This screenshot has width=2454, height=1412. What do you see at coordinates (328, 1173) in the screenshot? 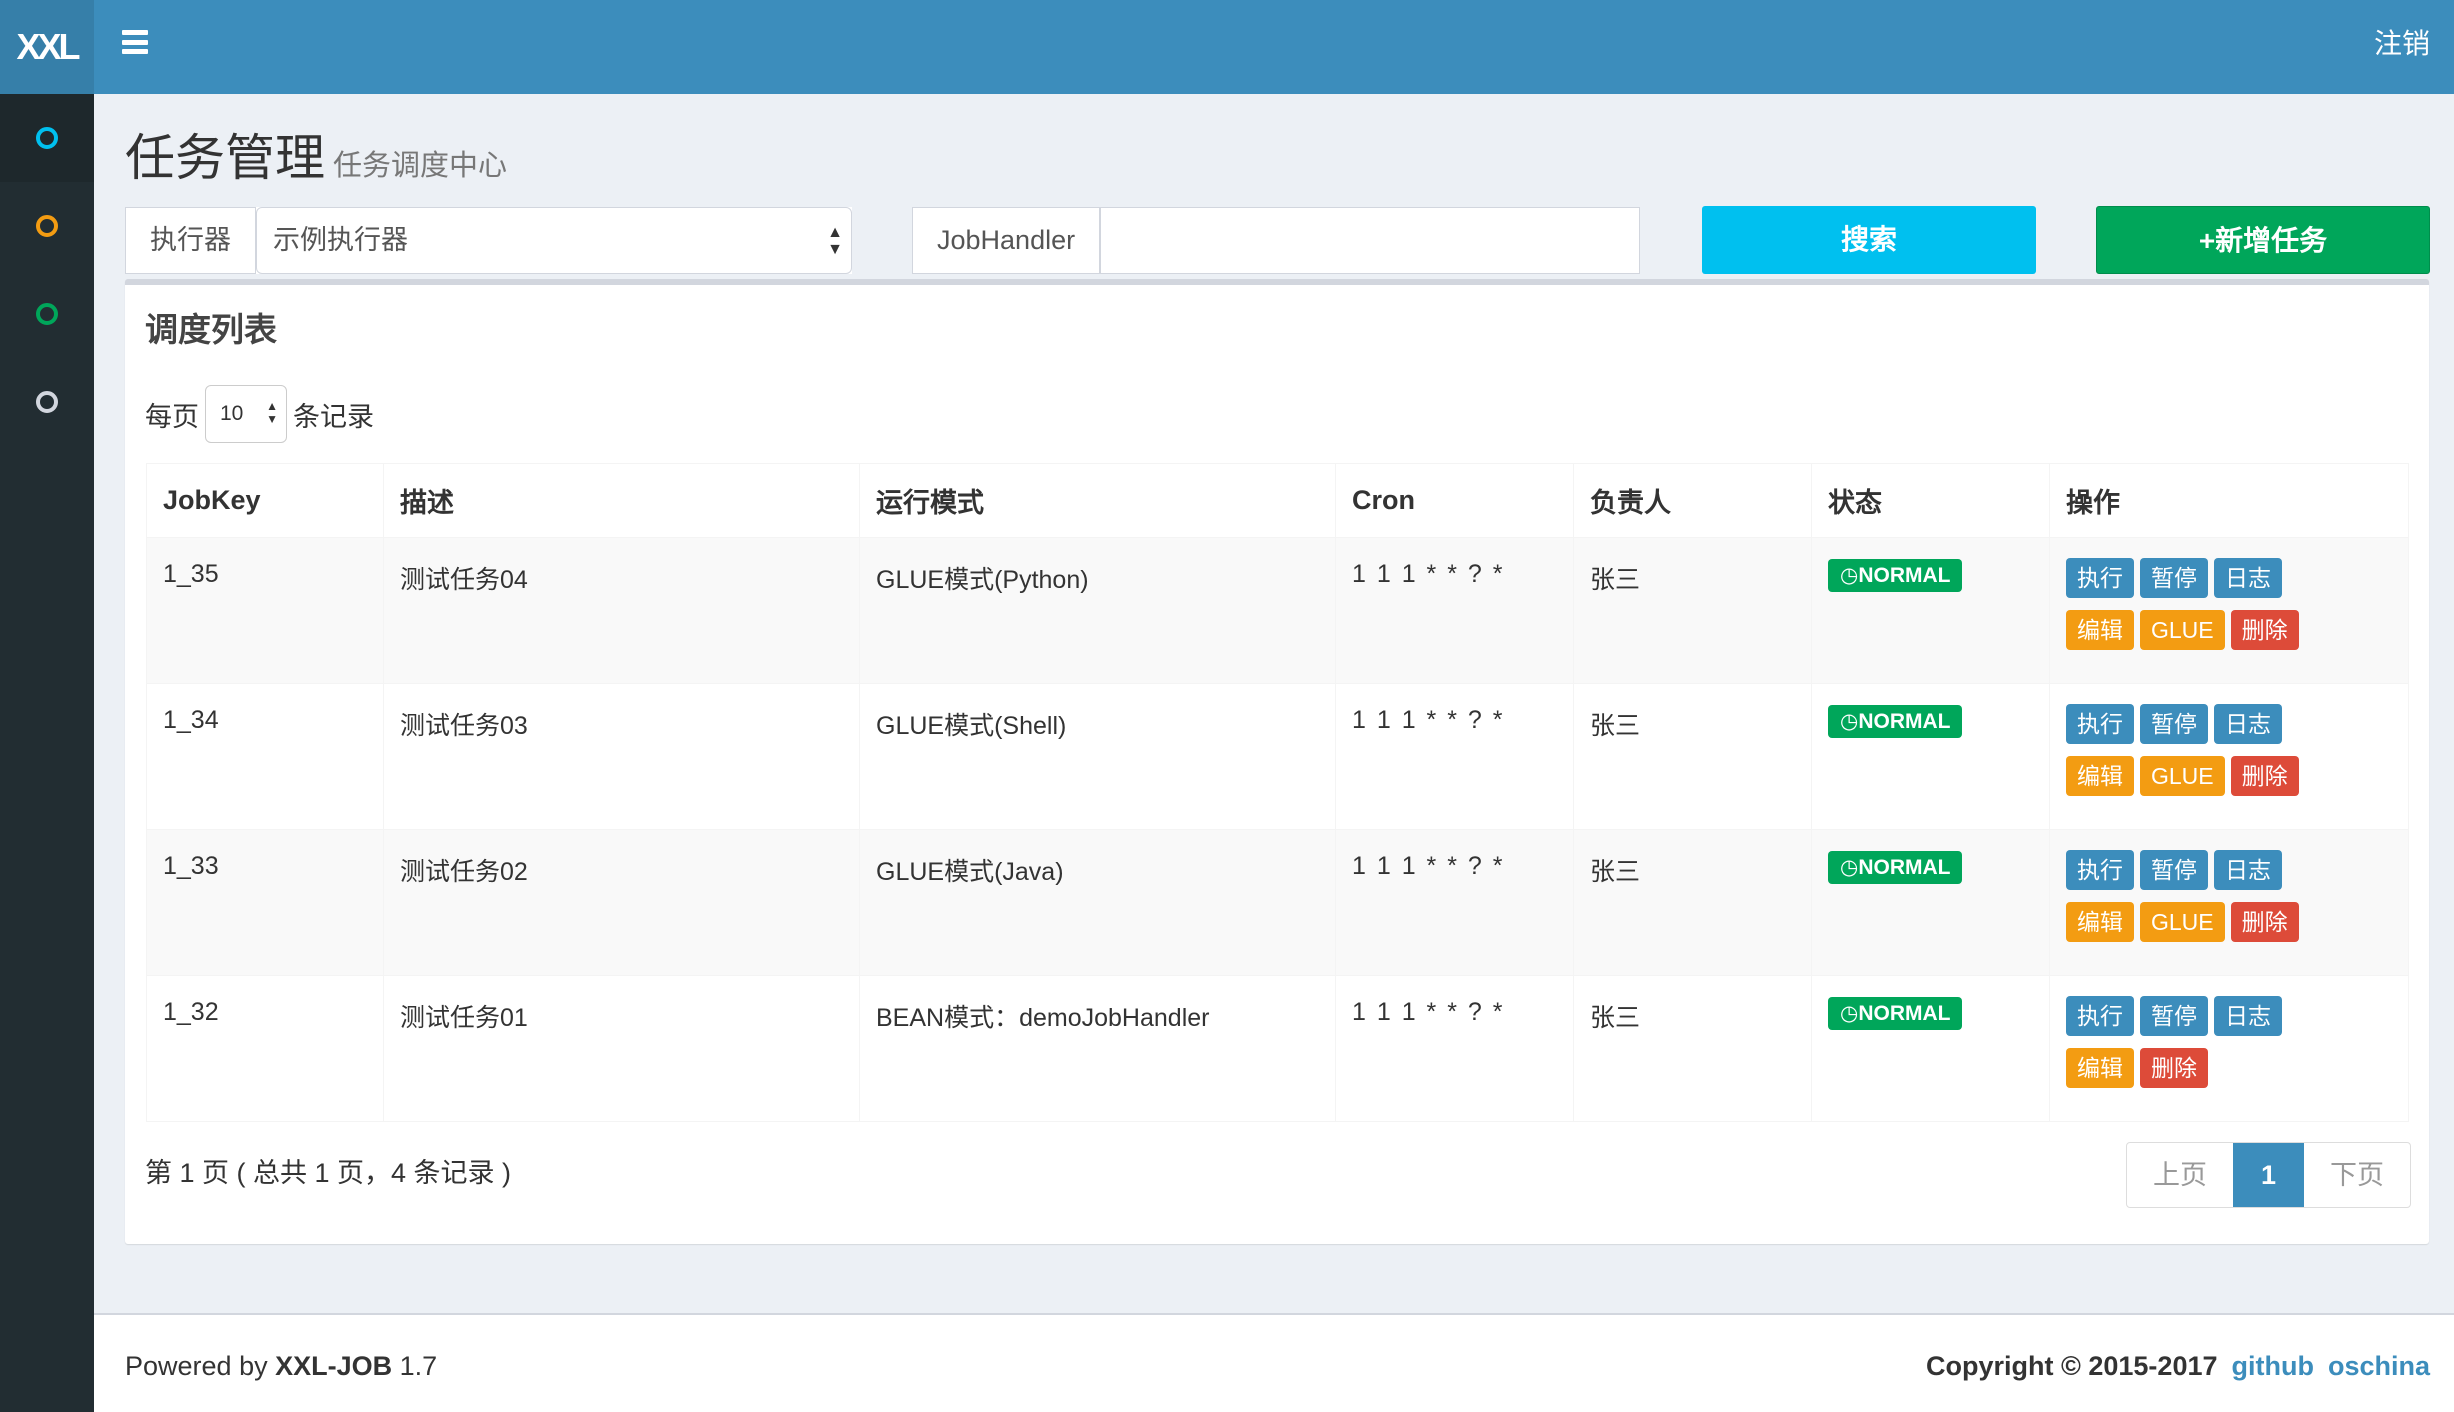
I see `pagination-info: 第 1 页 ( 总共 1 页，4 条记录 )` at bounding box center [328, 1173].